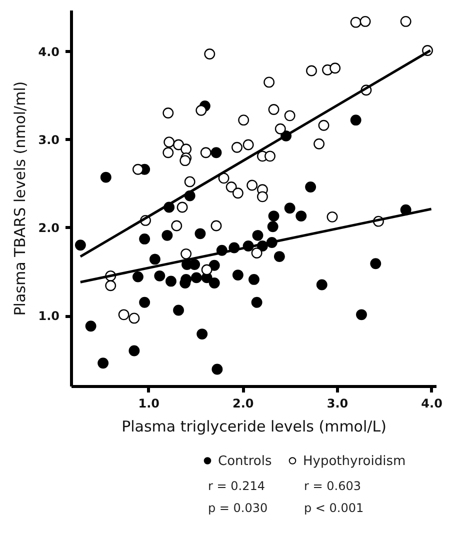 The height and width of the screenshot is (538, 468). I want to click on y-axis-title: Plasma TBARS levels (nmol/ml), so click(20, 198).